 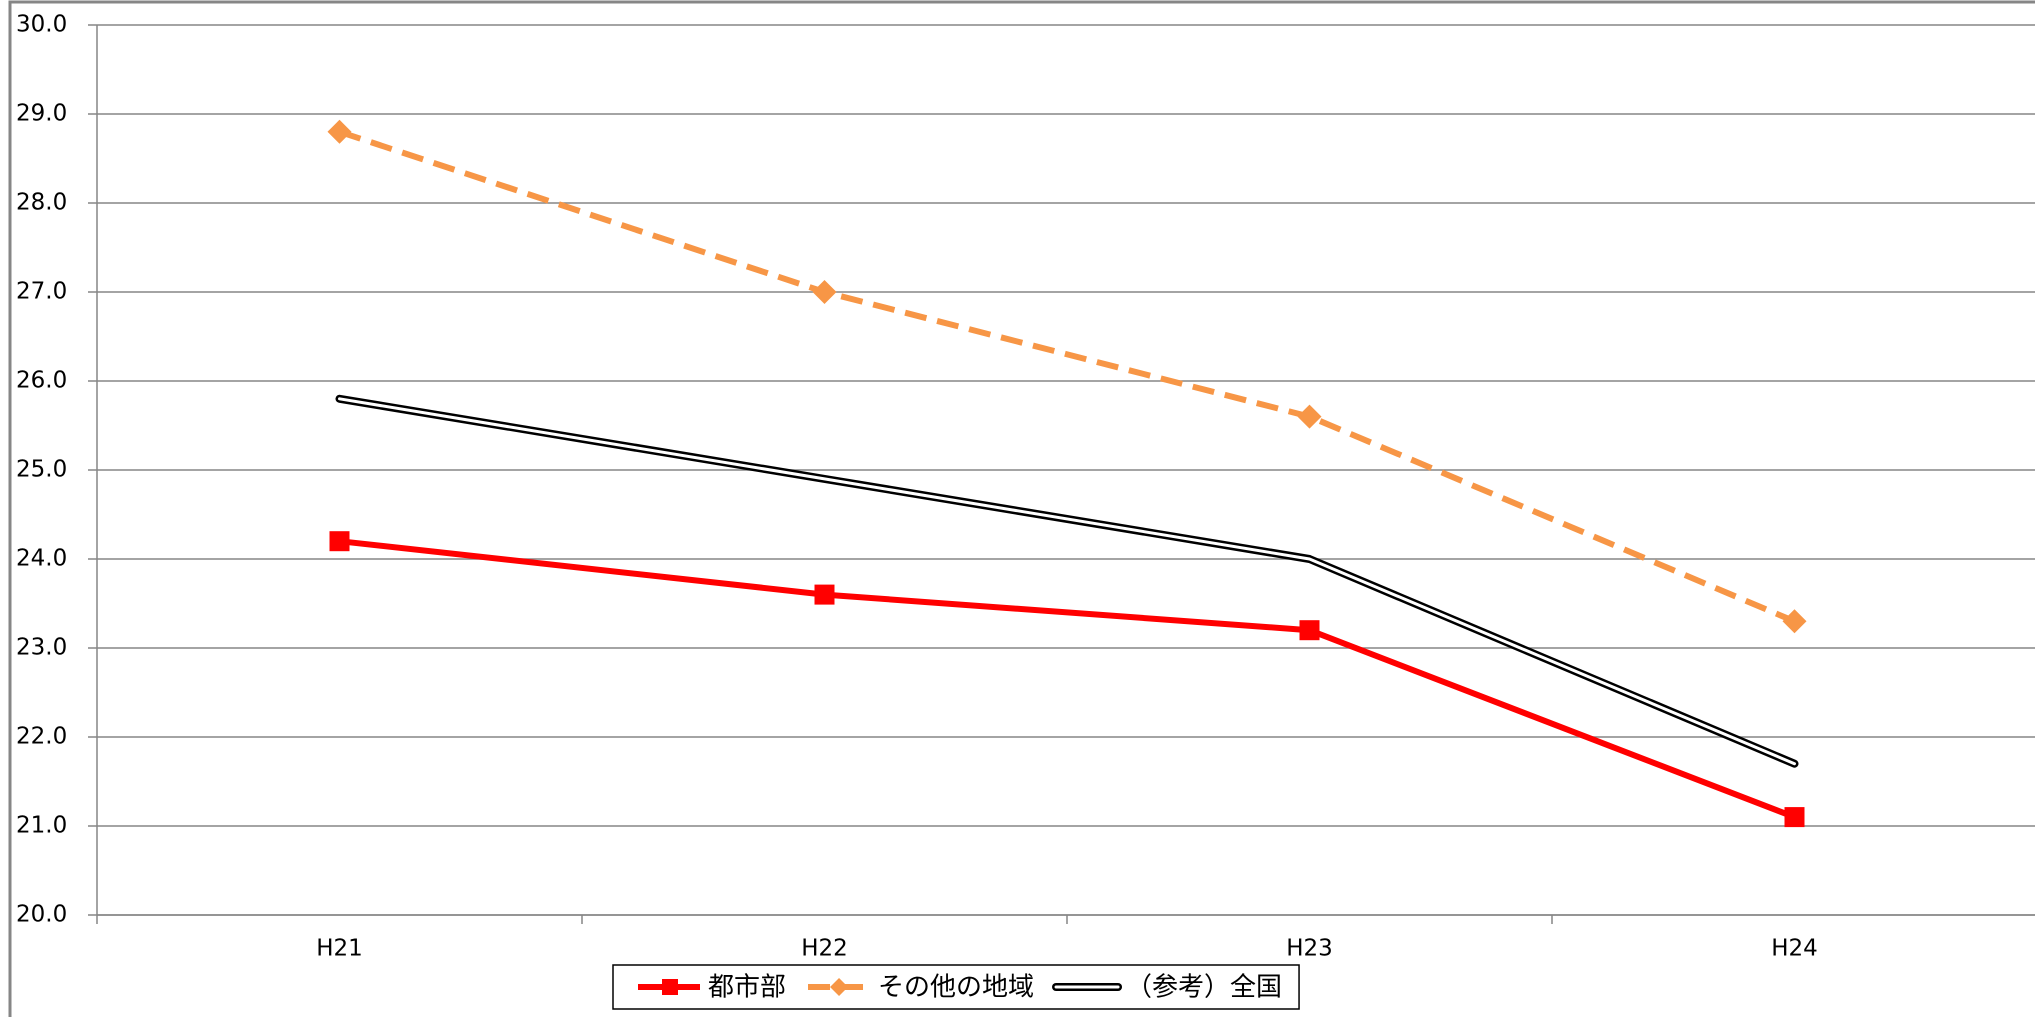 What do you see at coordinates (41, 381) in the screenshot?
I see `y-tick-label: 26.0` at bounding box center [41, 381].